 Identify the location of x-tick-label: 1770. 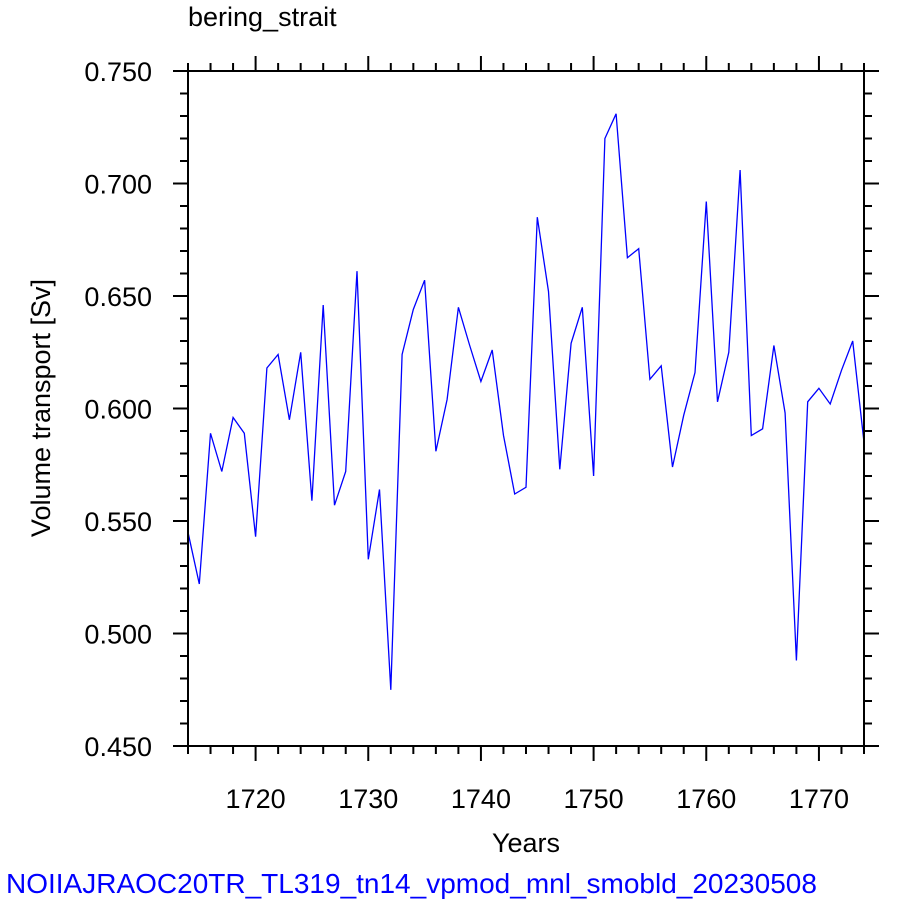
(819, 799).